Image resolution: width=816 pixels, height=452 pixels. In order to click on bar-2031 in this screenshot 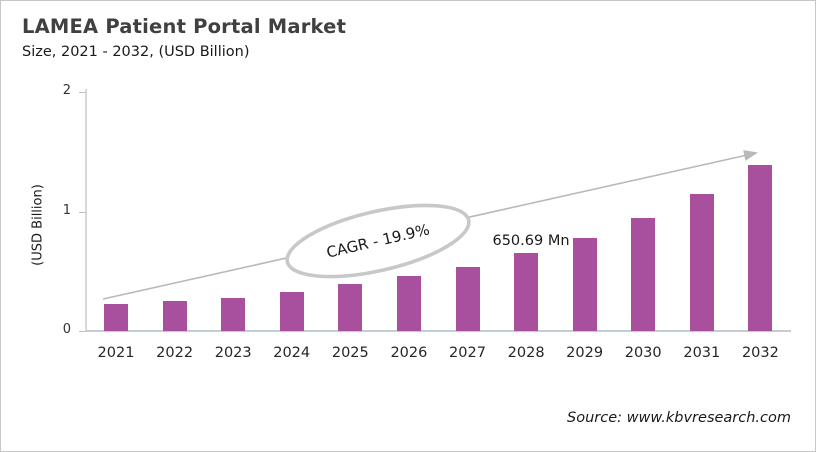, I will do `click(701, 262)`.